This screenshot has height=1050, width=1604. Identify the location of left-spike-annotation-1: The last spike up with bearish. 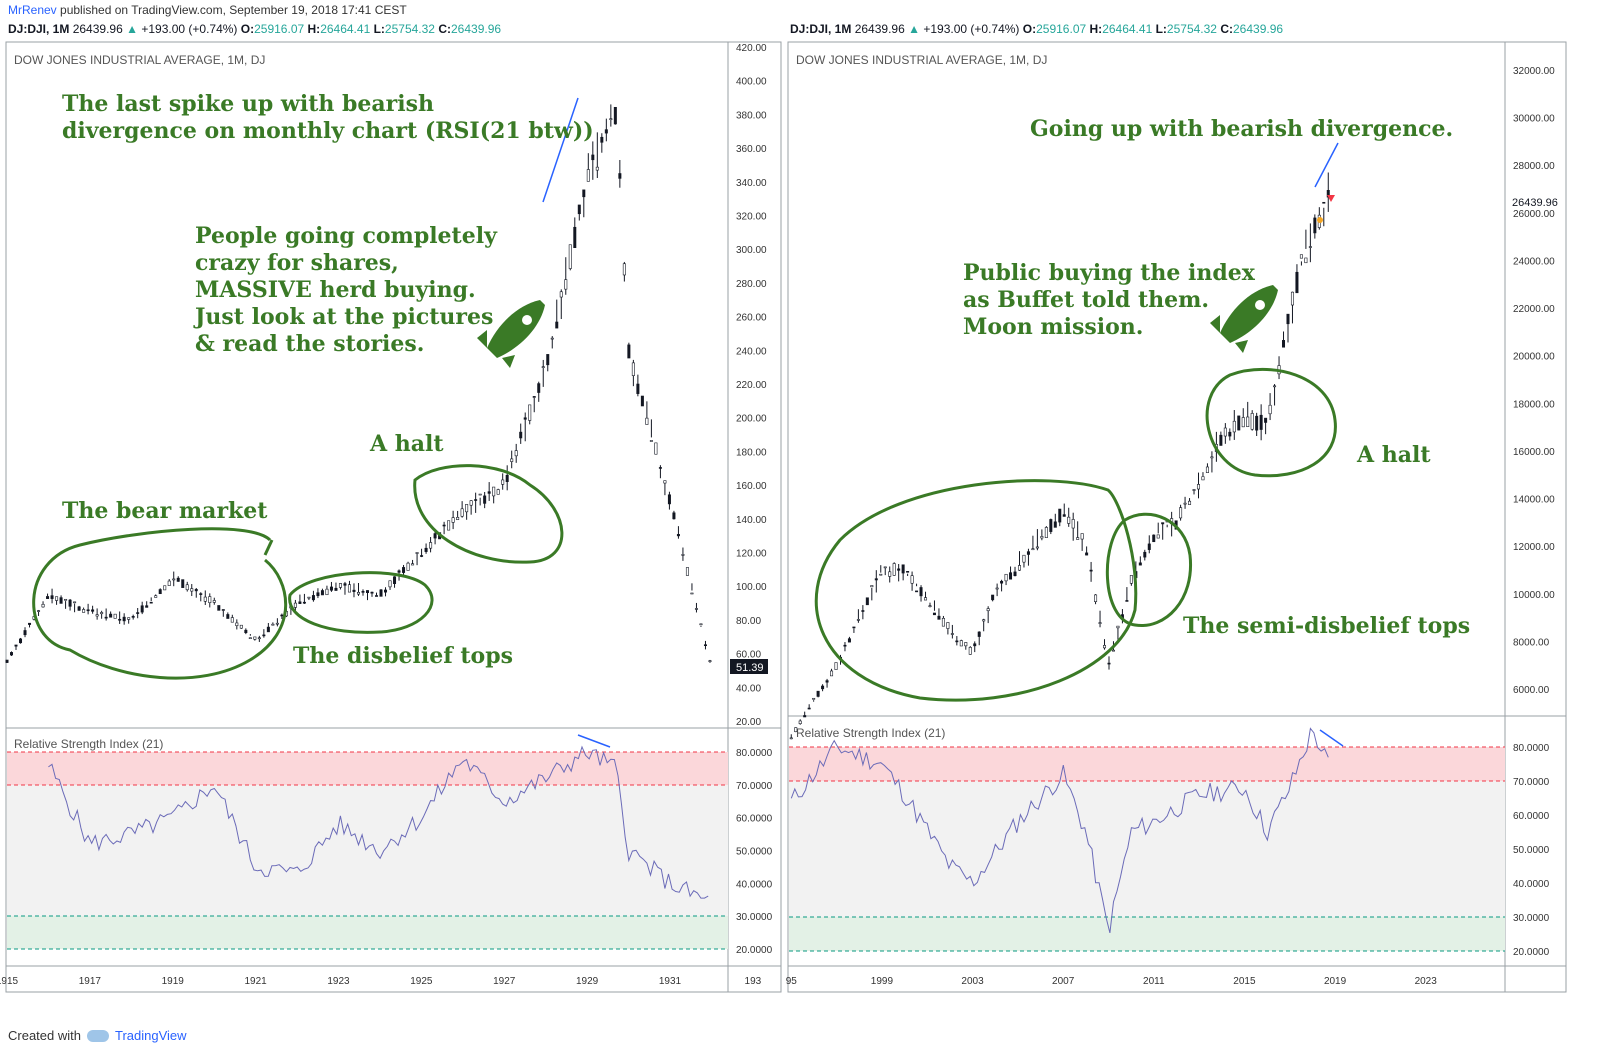
(248, 104).